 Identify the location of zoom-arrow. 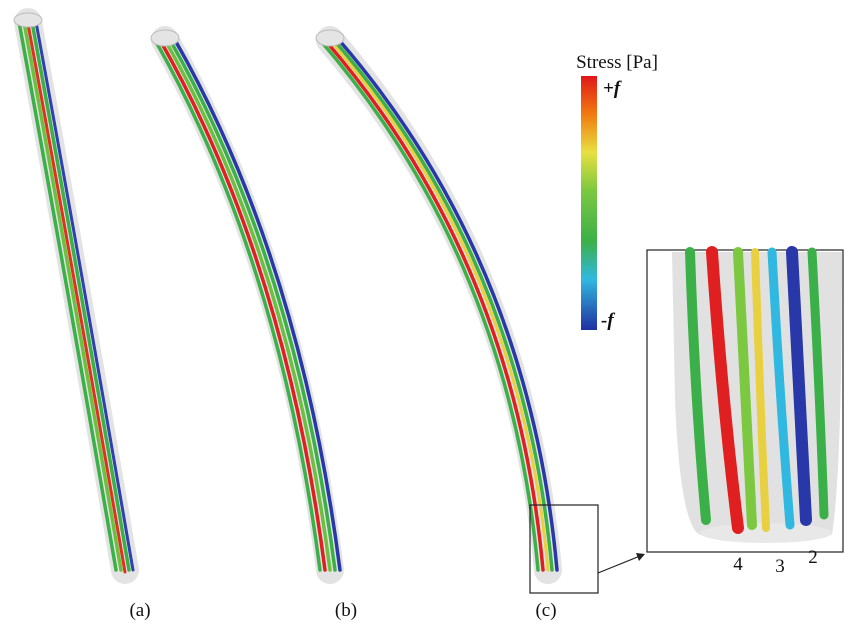
(619, 564).